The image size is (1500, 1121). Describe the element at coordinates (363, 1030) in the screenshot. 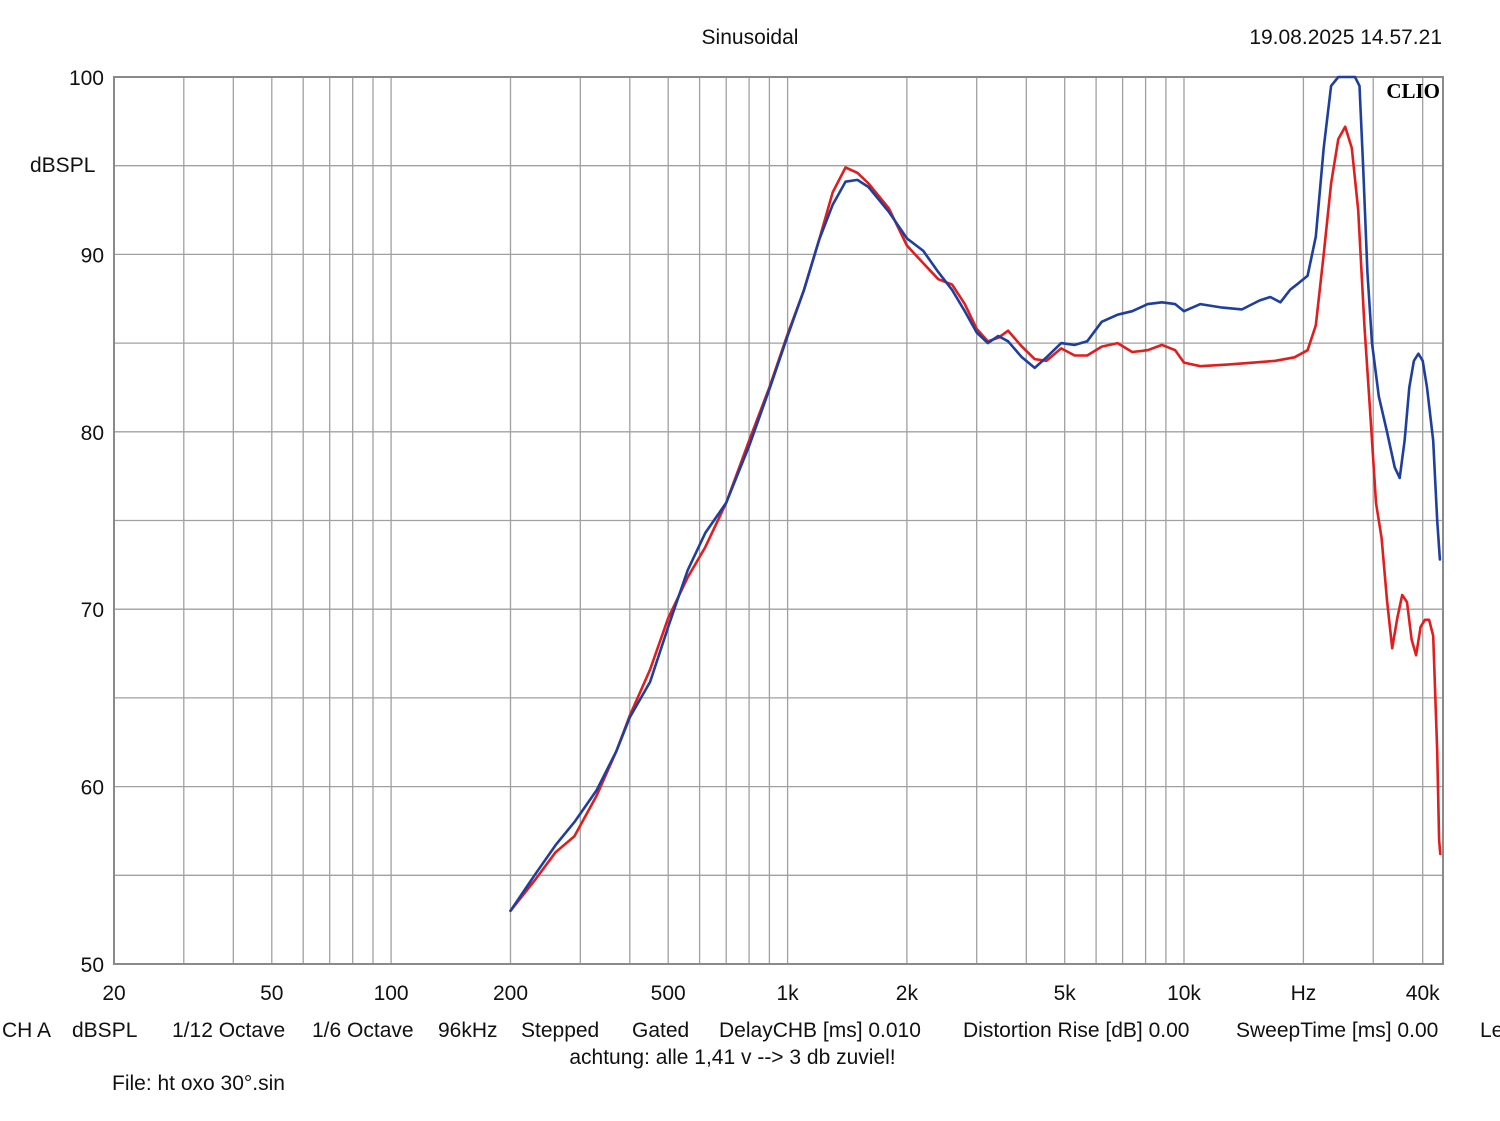

I see `resolution-label: 1/6 Octave` at that location.